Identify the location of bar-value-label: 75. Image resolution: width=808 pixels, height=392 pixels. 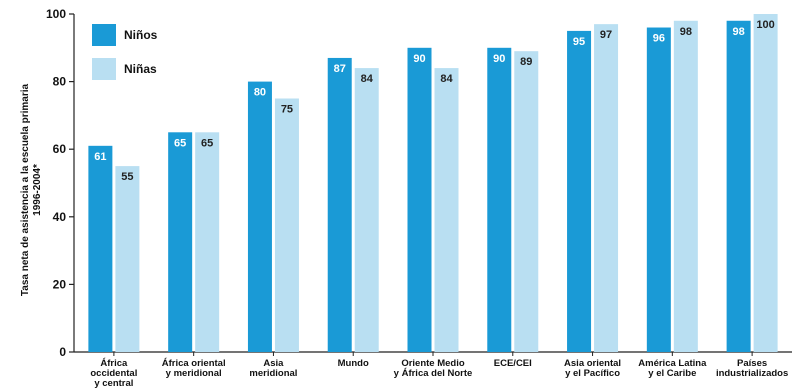
(287, 110).